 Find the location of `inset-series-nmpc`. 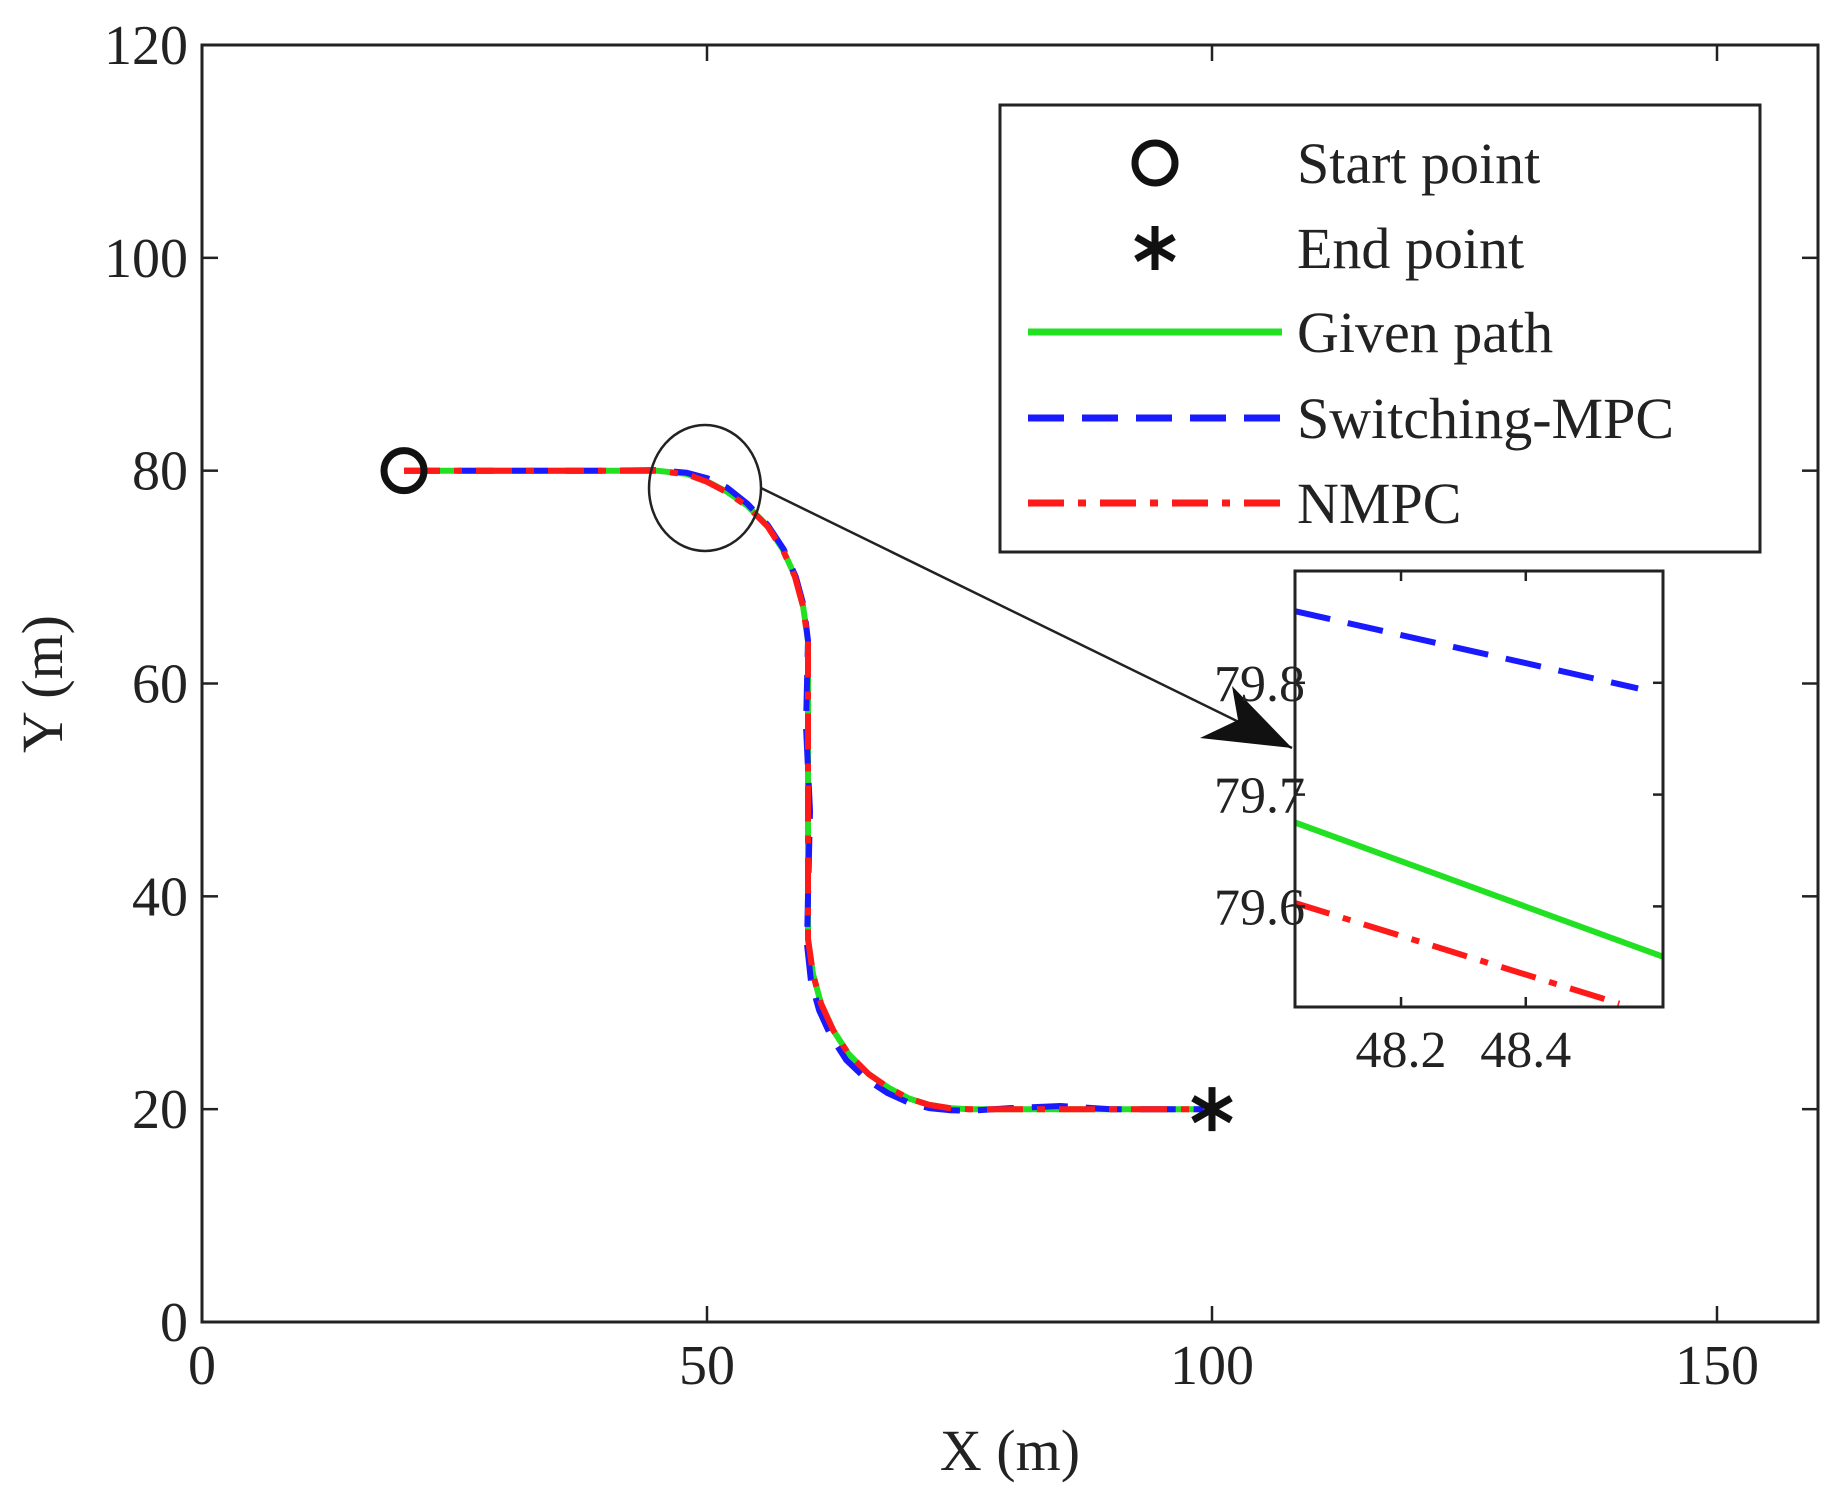

inset-series-nmpc is located at coordinates (1457, 953).